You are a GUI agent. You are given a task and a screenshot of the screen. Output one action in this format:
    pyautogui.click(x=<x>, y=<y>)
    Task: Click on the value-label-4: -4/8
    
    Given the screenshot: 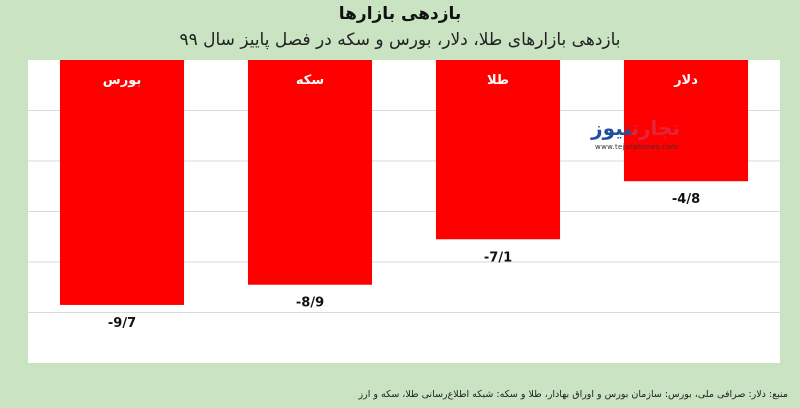 What is the action you would take?
    pyautogui.click(x=686, y=199)
    